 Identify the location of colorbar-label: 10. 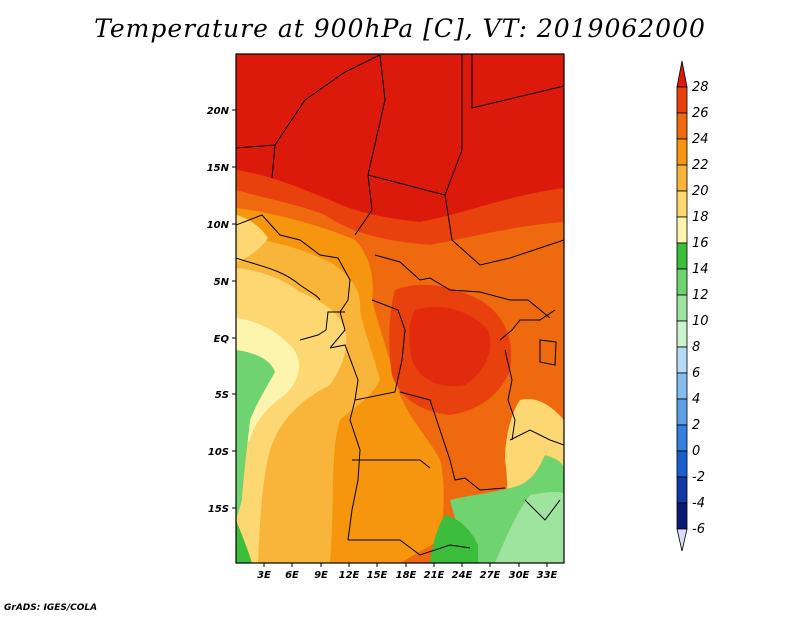
(700, 321).